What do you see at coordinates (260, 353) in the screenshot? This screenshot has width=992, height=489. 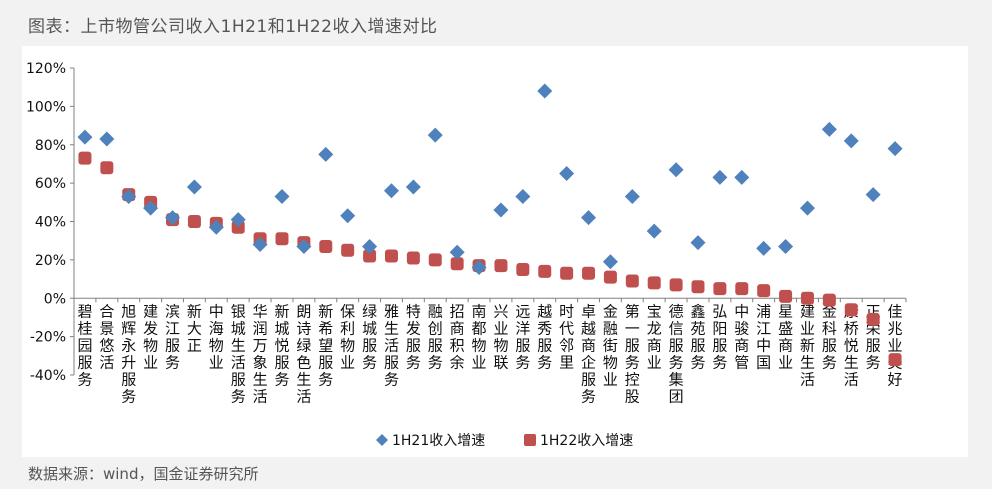 I see `x-tick-label: 华润万象生活` at bounding box center [260, 353].